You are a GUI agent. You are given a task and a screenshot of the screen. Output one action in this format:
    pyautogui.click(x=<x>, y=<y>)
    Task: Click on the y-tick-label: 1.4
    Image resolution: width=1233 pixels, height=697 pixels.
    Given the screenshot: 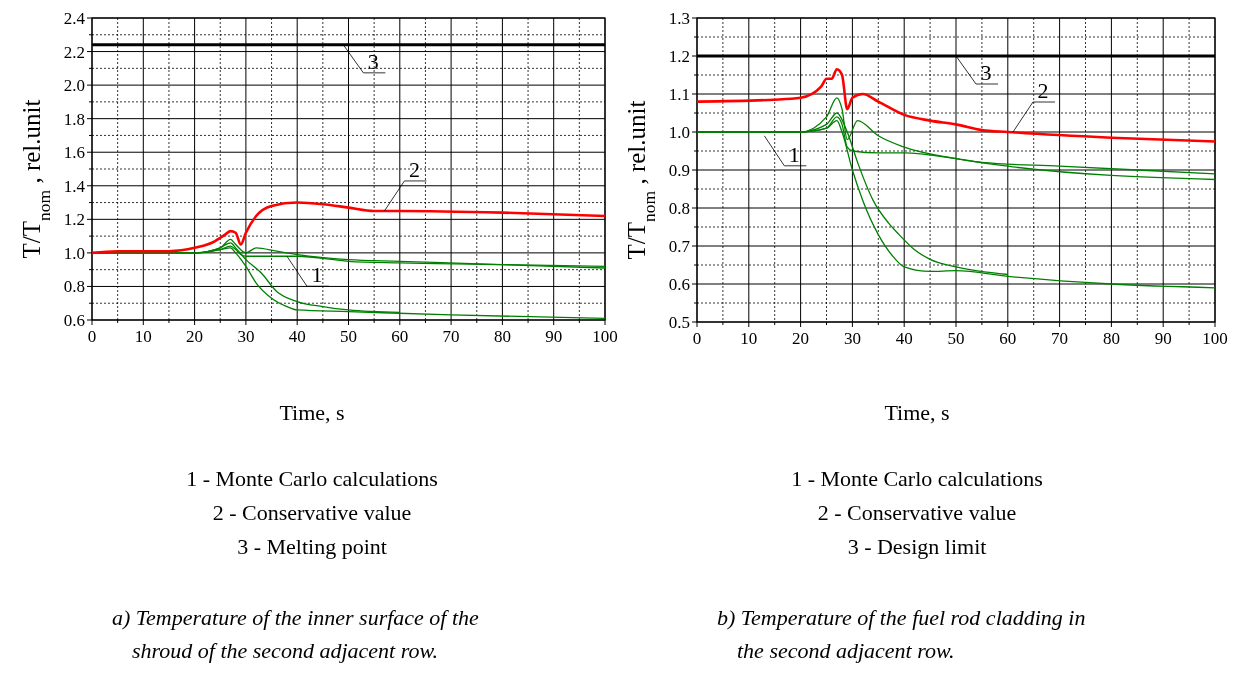 What is the action you would take?
    pyautogui.click(x=74, y=186)
    